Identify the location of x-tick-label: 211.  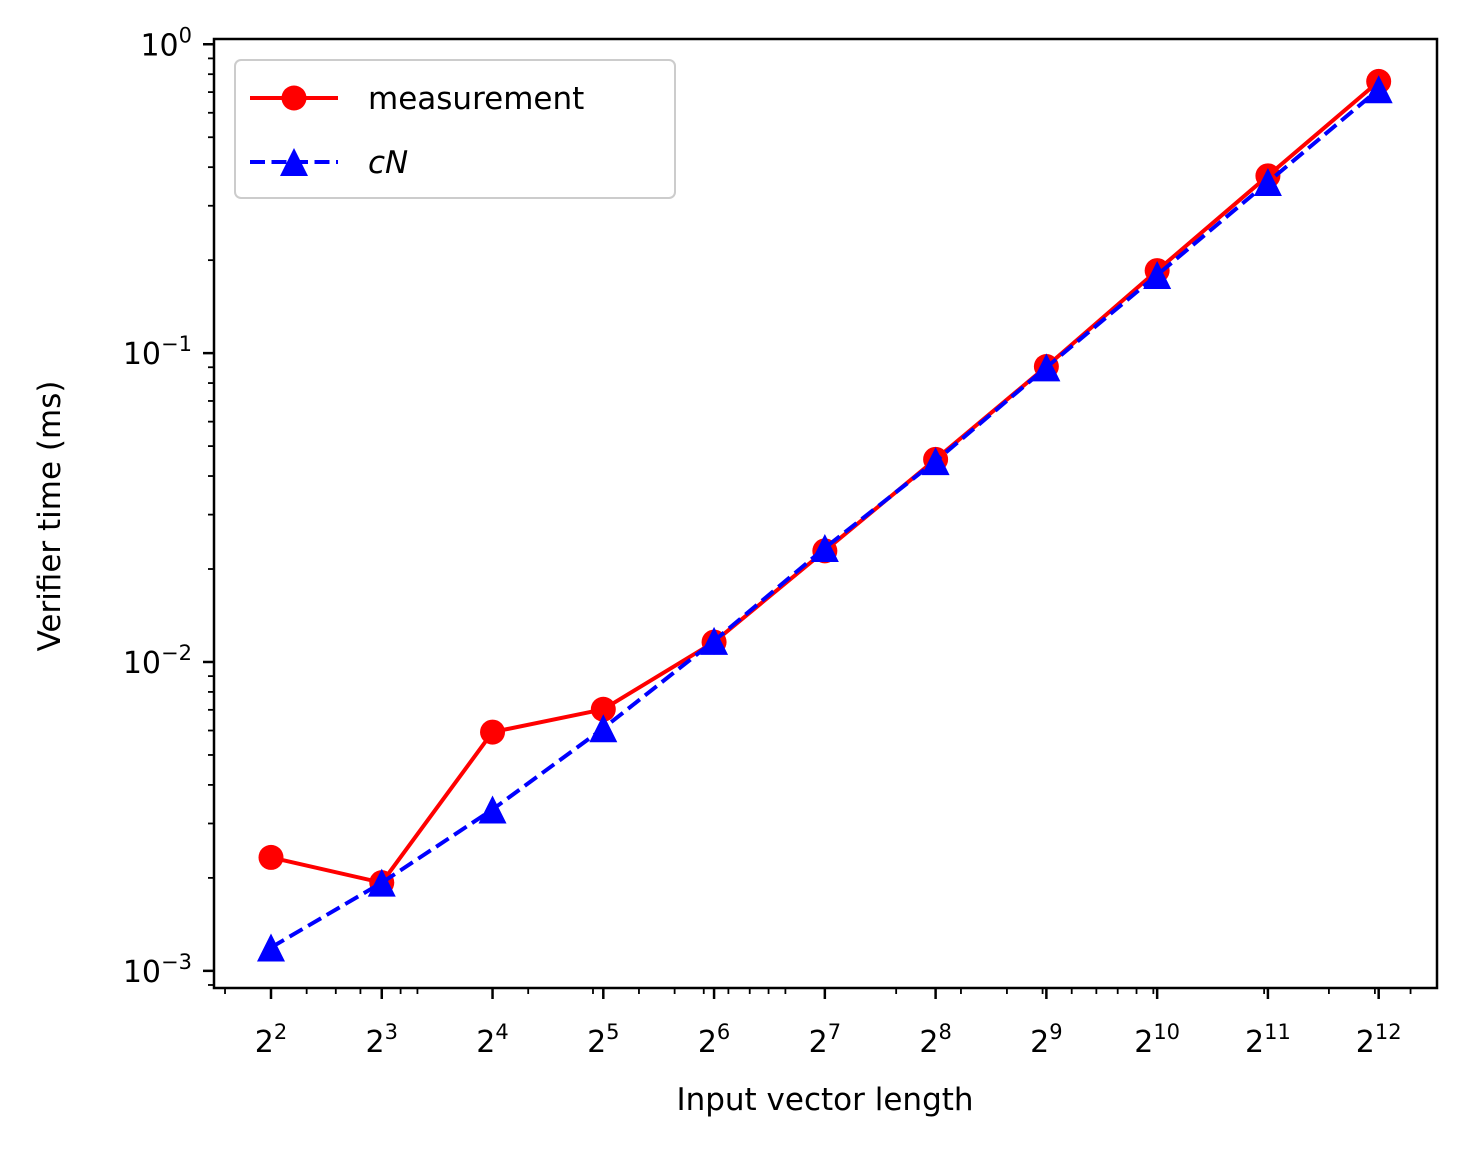
(1268, 1040).